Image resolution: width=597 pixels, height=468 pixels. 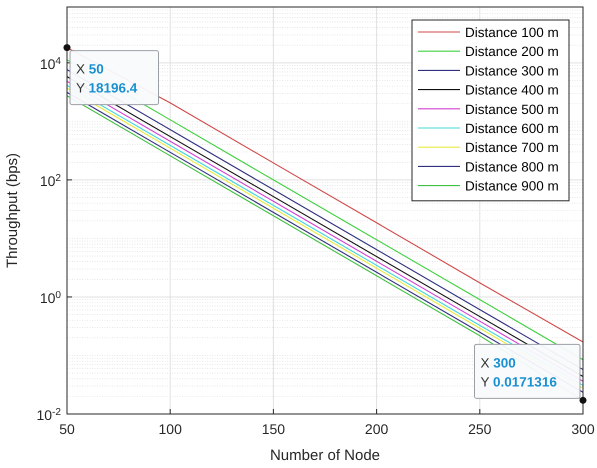 I want to click on annotation: X 50 Y 18196.4, so click(x=107, y=79).